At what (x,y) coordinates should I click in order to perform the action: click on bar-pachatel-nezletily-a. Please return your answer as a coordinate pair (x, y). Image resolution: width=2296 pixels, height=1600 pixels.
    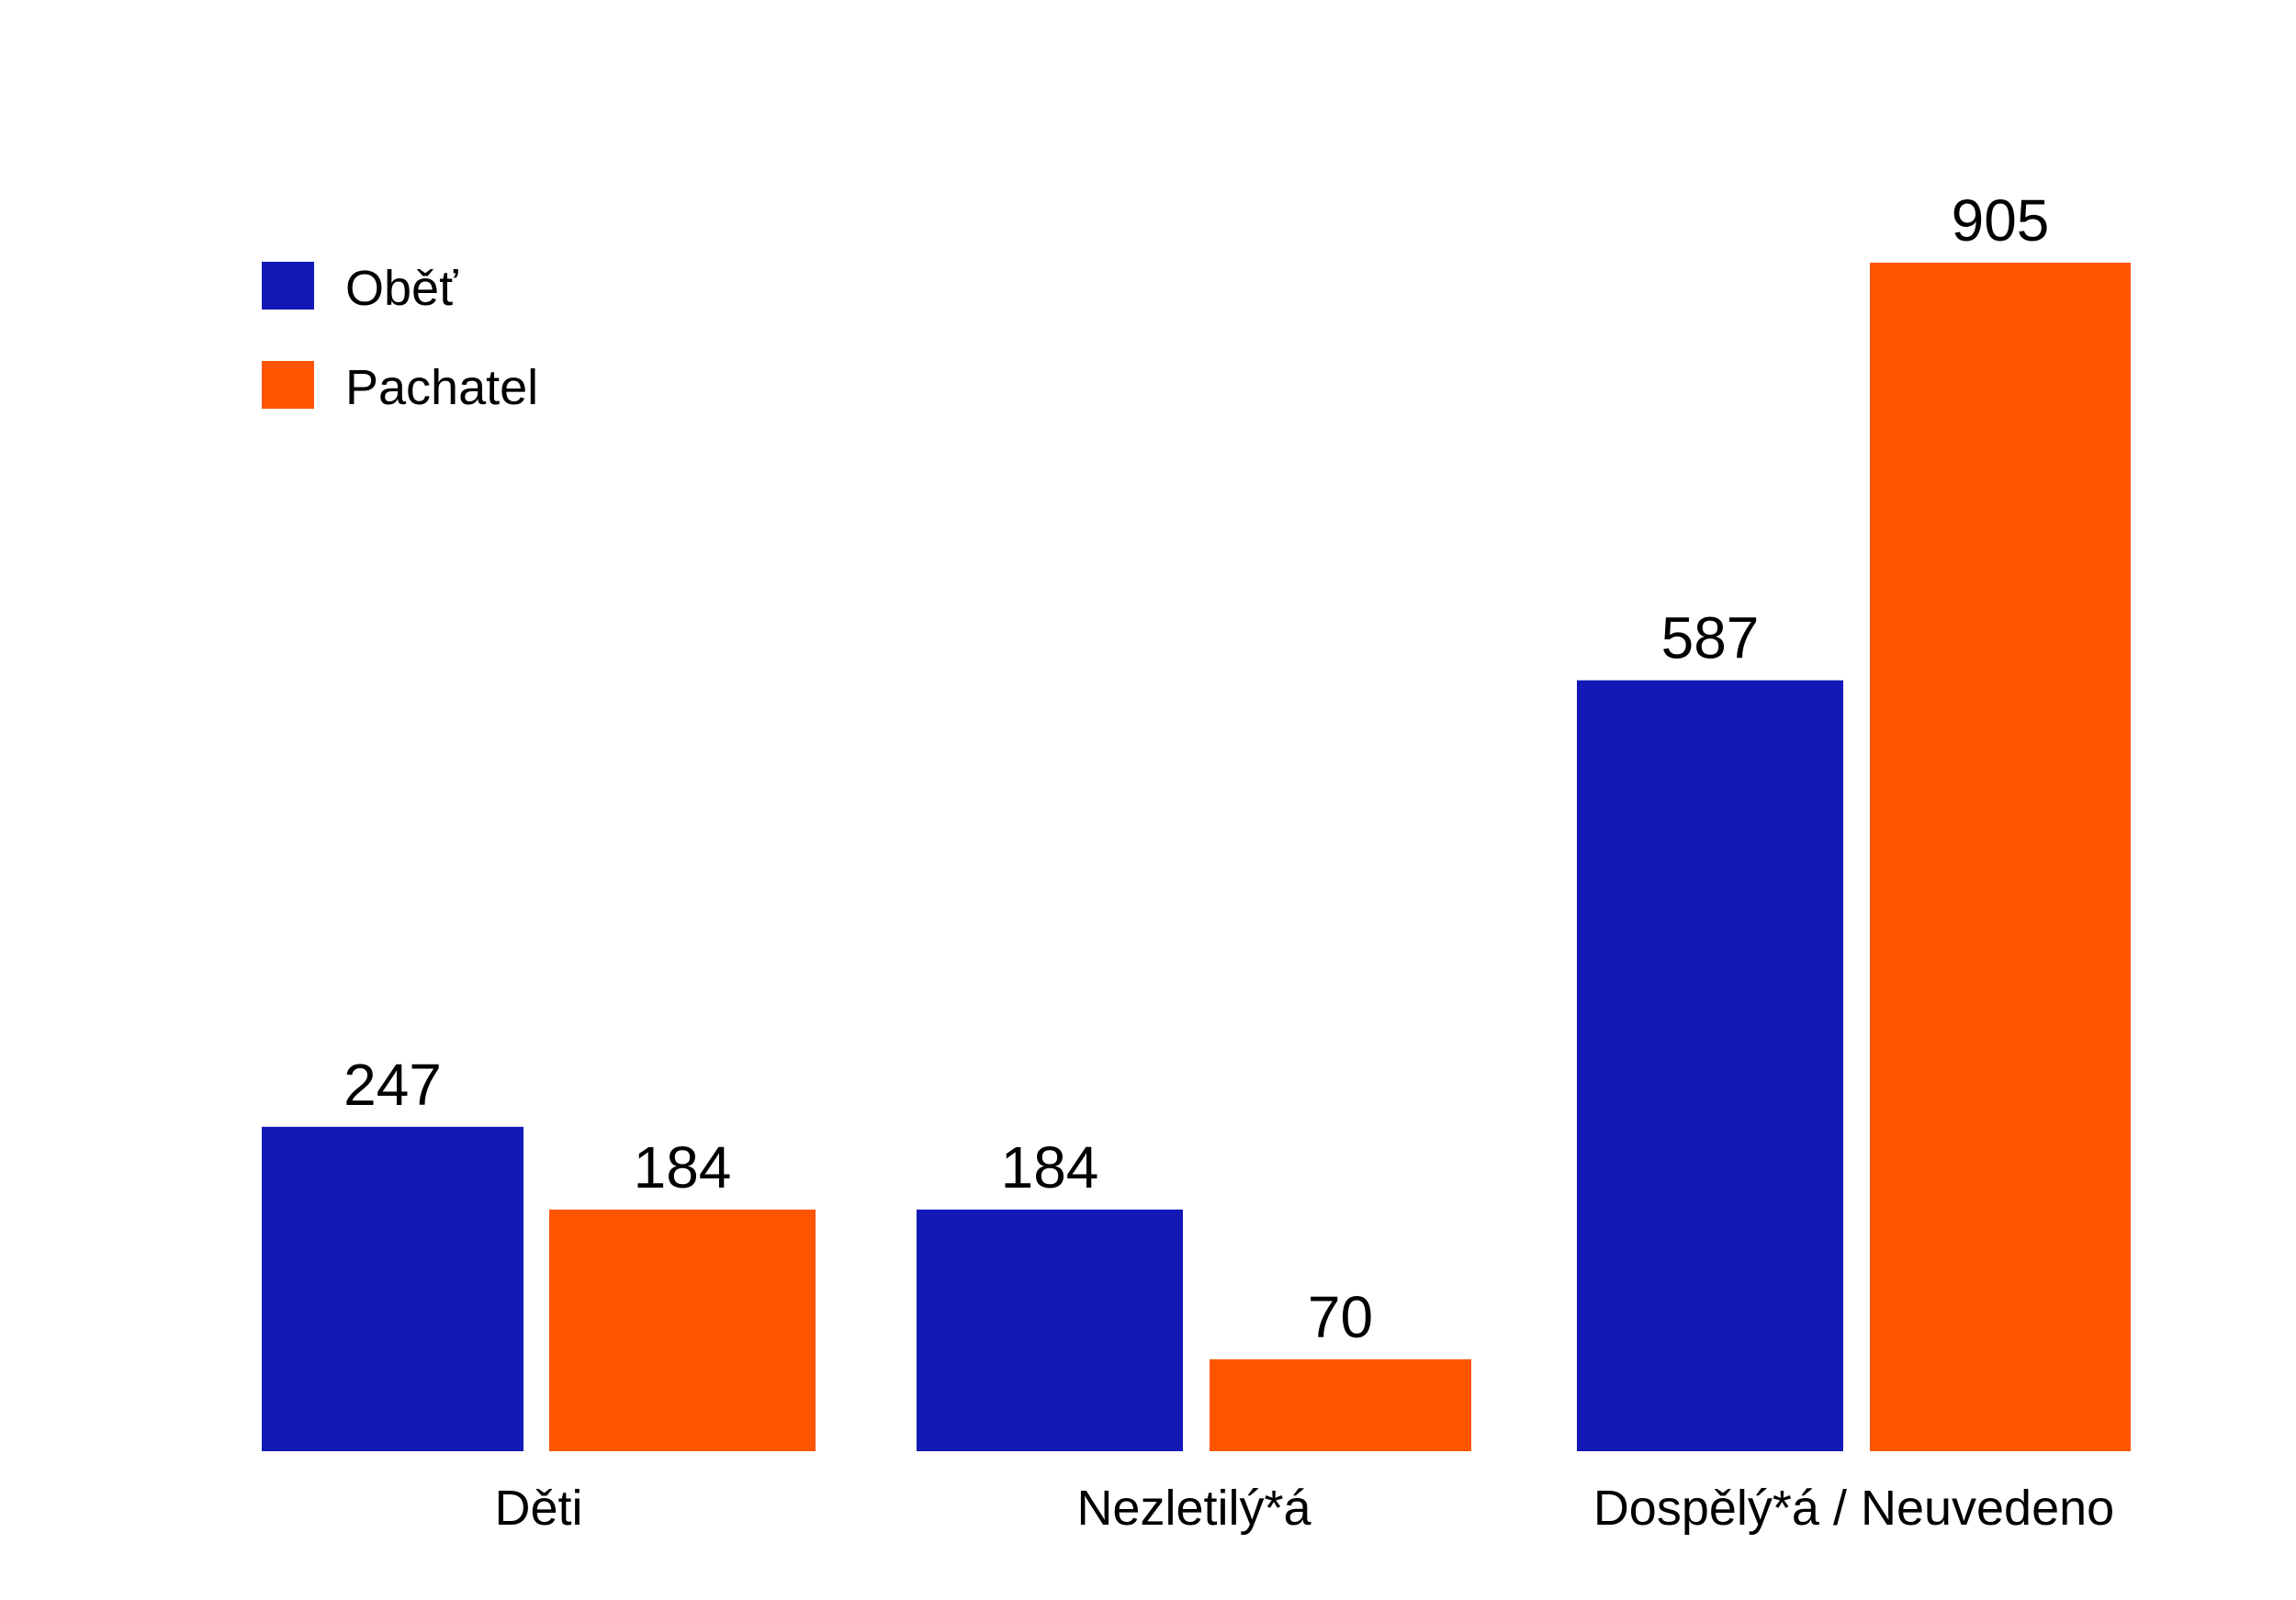
    Looking at the image, I should click on (1340, 1405).